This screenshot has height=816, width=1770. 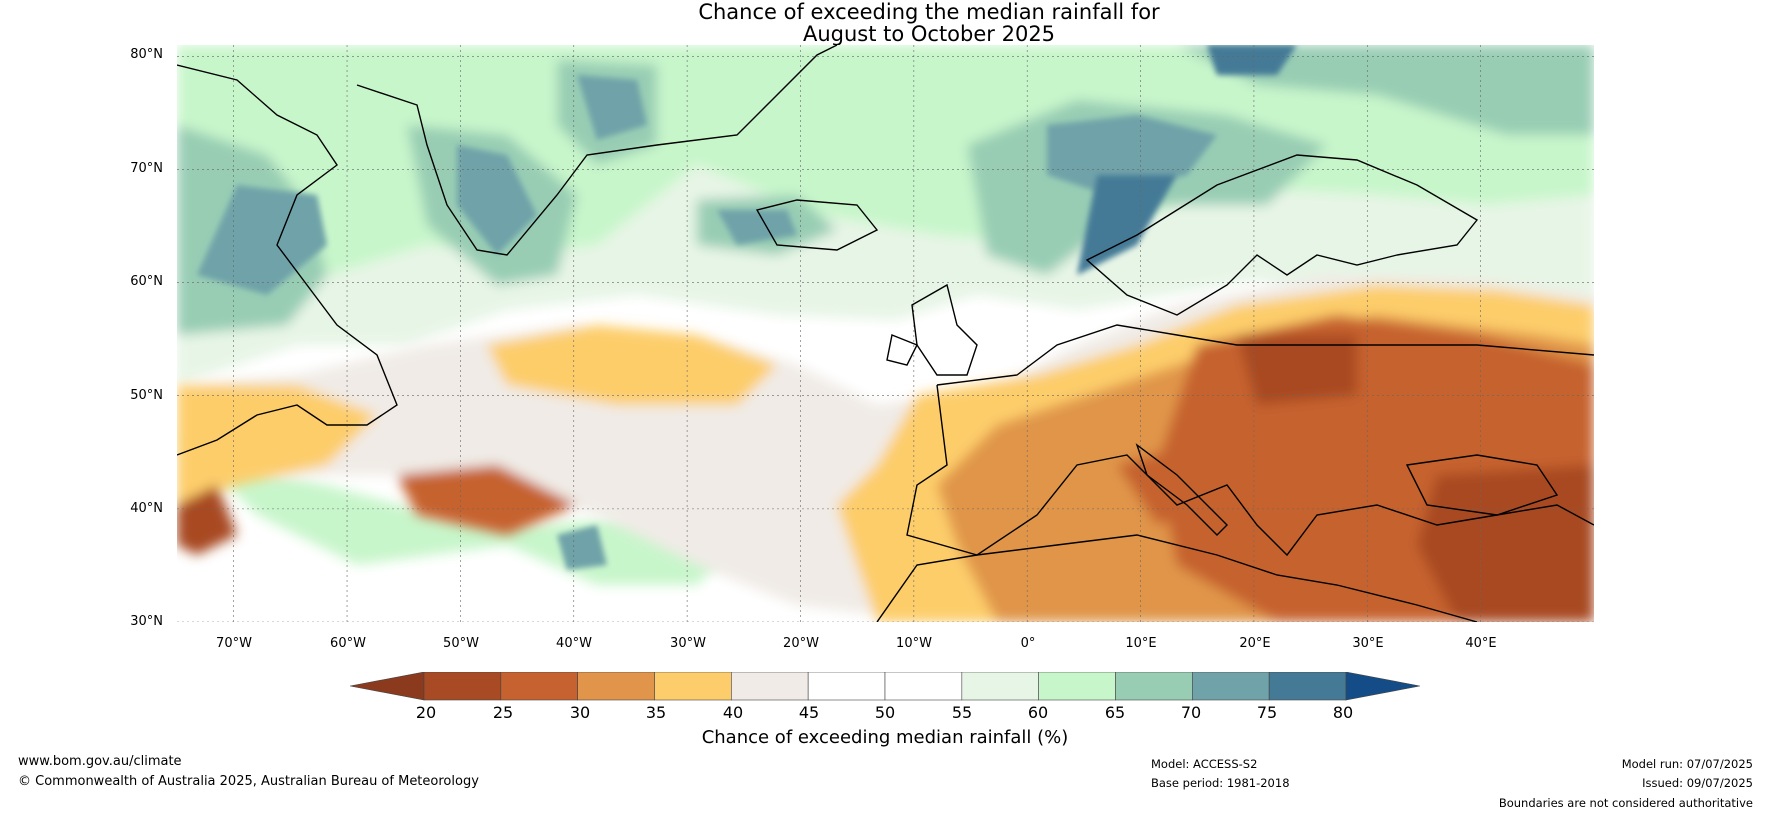 I want to click on colorbar-tick-45: 45, so click(x=809, y=712).